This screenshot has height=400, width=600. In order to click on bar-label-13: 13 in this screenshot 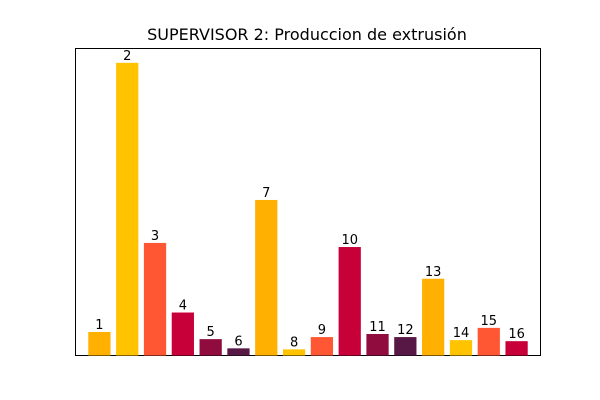, I will do `click(433, 272)`.